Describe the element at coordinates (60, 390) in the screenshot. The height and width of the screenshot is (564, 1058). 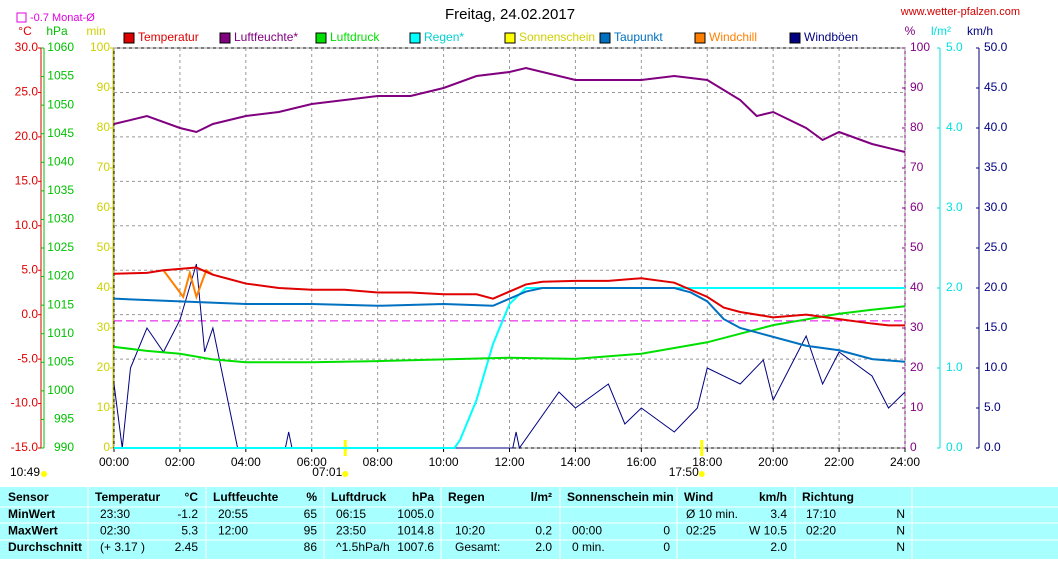
I see `y-tick-label: 1000` at that location.